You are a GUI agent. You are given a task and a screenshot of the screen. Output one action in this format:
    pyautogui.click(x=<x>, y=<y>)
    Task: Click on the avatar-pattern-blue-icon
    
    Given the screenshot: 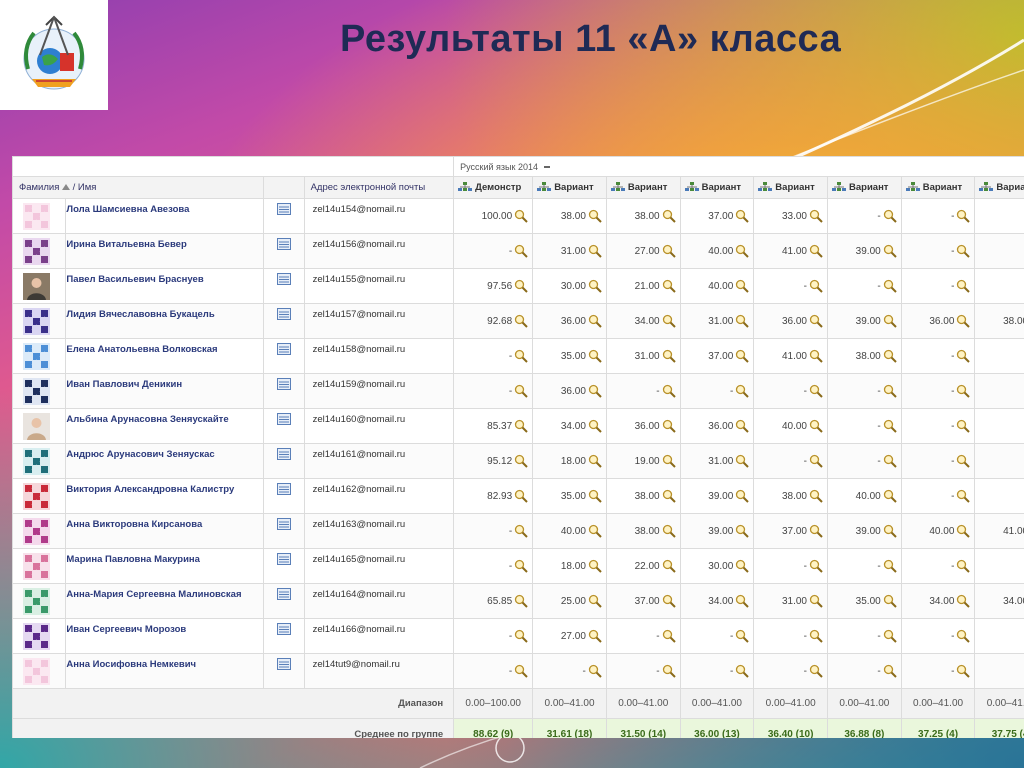 What is the action you would take?
    pyautogui.click(x=36, y=356)
    